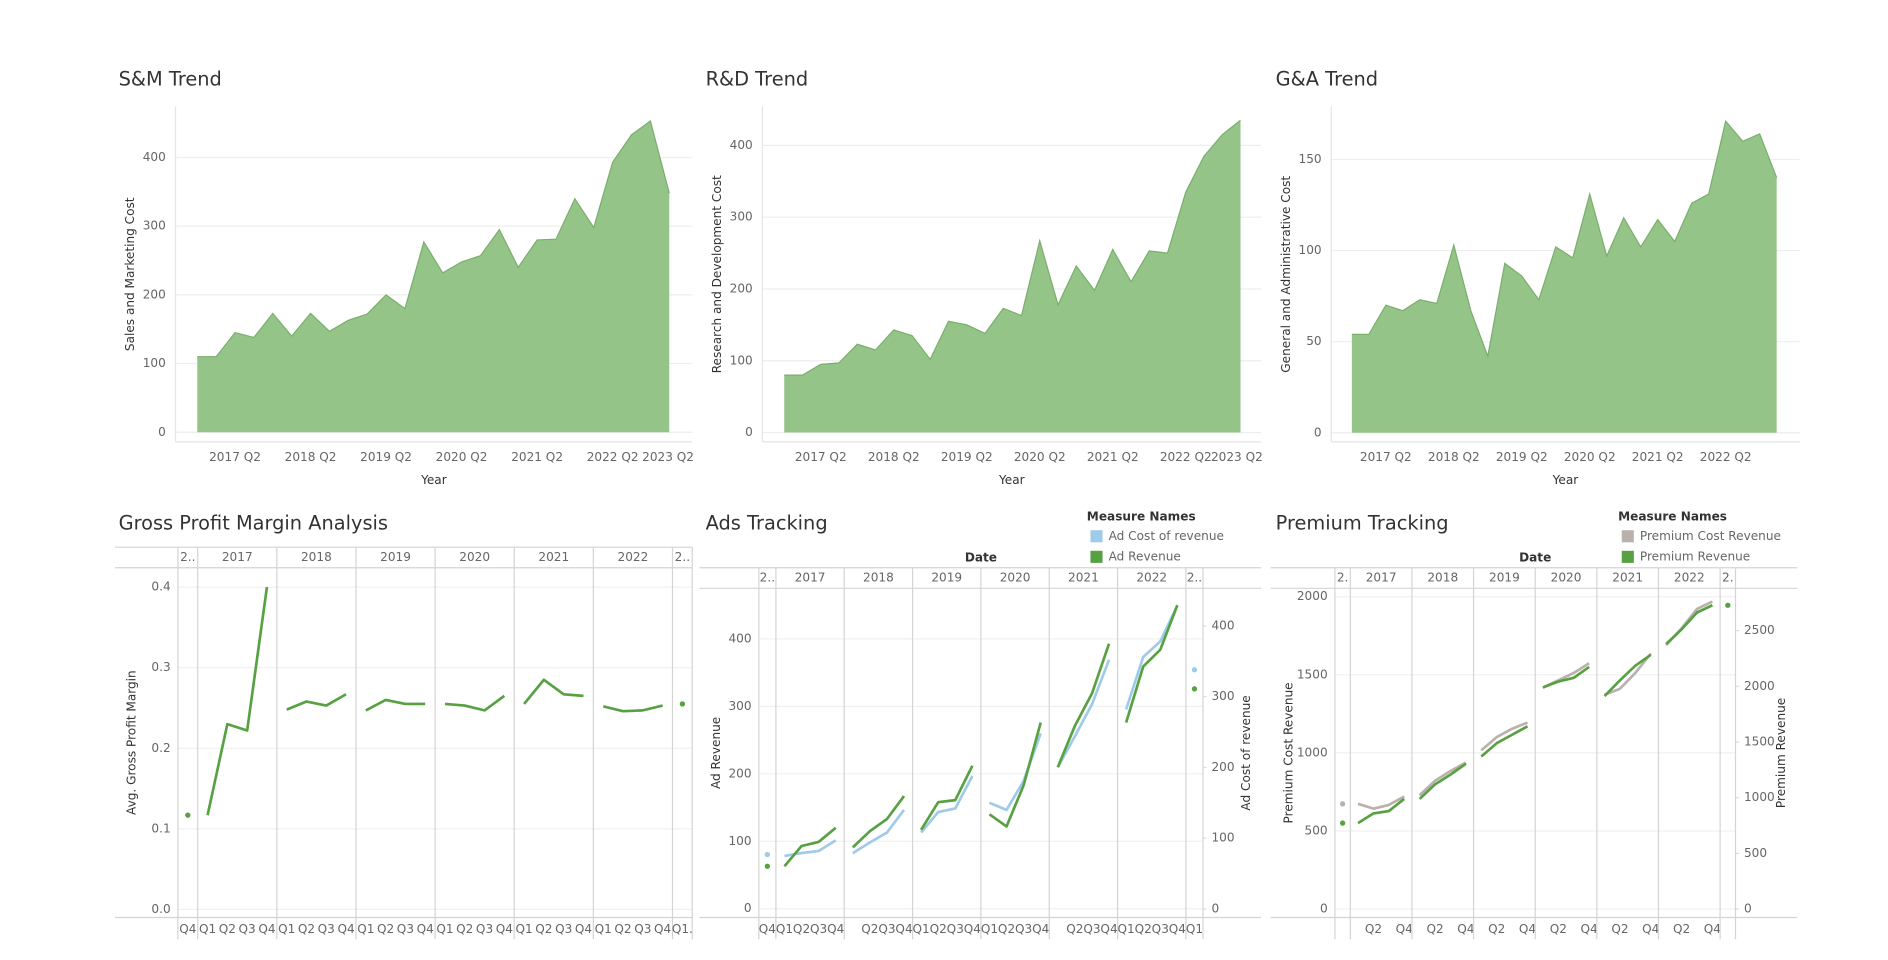 This screenshot has height=960, width=1888. What do you see at coordinates (433, 277) in the screenshot?
I see `area-fill` at bounding box center [433, 277].